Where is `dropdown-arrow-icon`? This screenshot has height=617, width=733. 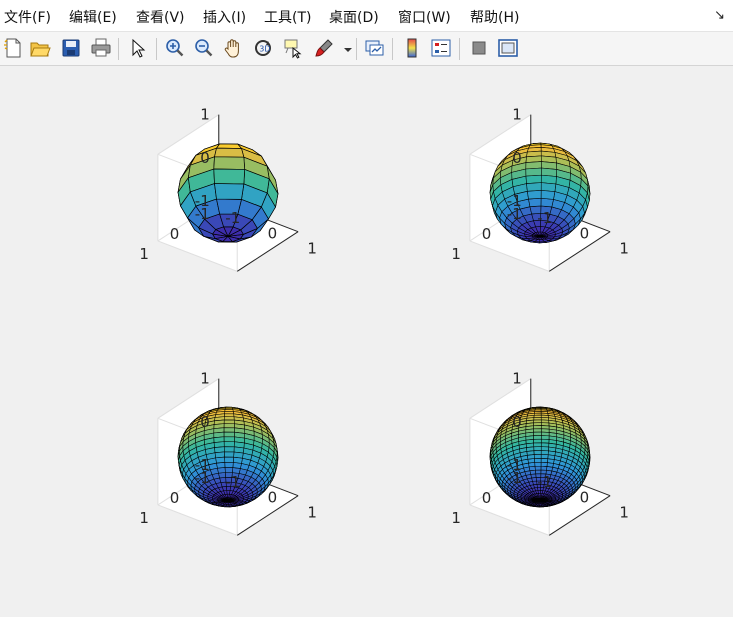
dropdown-arrow-icon is located at coordinates (344, 48).